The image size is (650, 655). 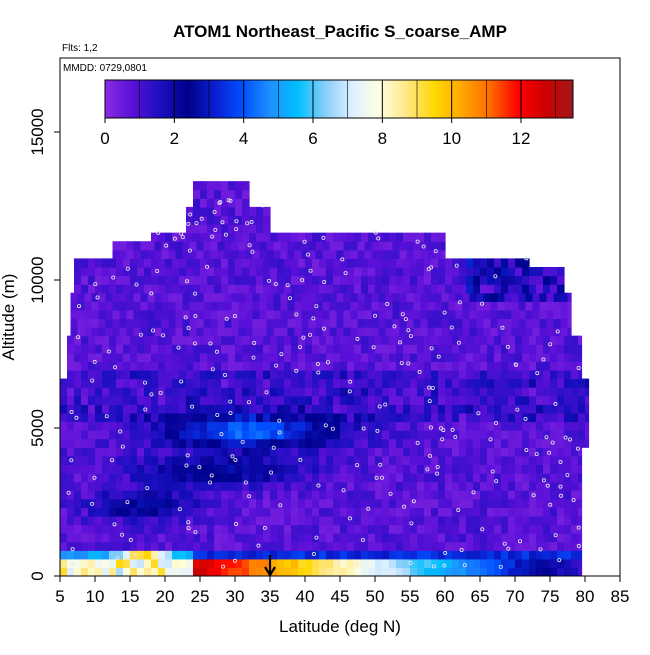 I want to click on colorbar-tick-label: 2, so click(x=174, y=138).